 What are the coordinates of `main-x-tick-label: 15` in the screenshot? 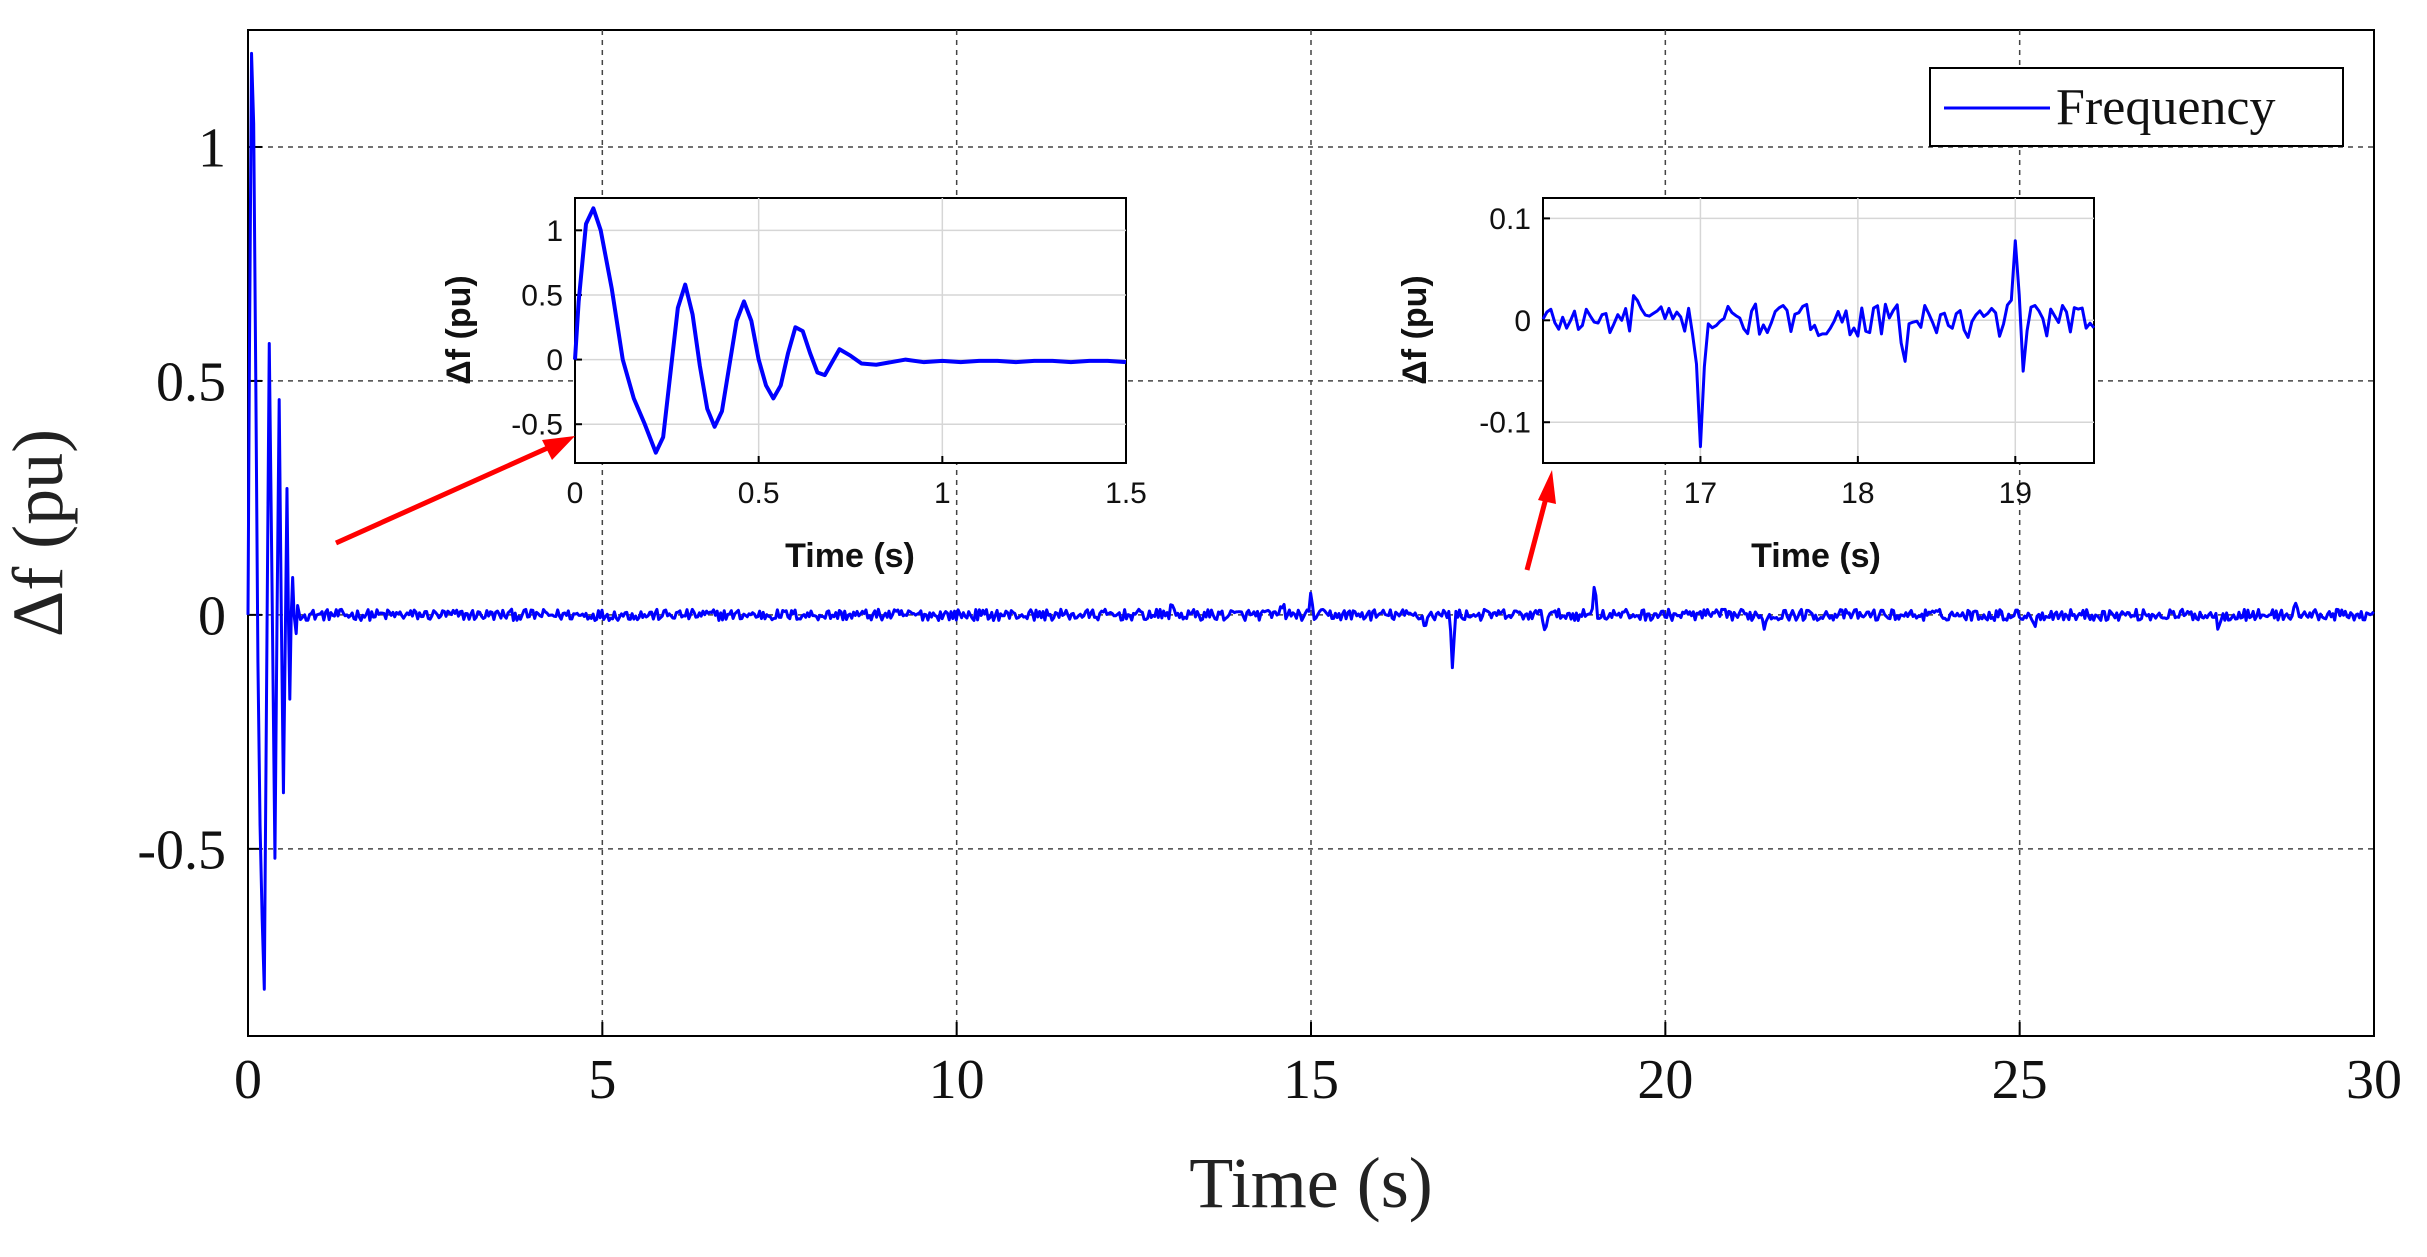 It's located at (1311, 1080).